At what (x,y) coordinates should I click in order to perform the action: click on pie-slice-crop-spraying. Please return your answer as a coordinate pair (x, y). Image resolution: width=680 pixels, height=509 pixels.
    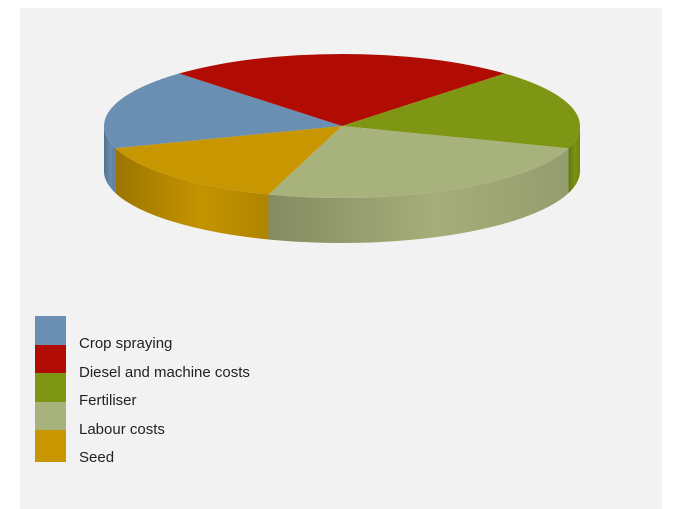
    Looking at the image, I should click on (223, 111).